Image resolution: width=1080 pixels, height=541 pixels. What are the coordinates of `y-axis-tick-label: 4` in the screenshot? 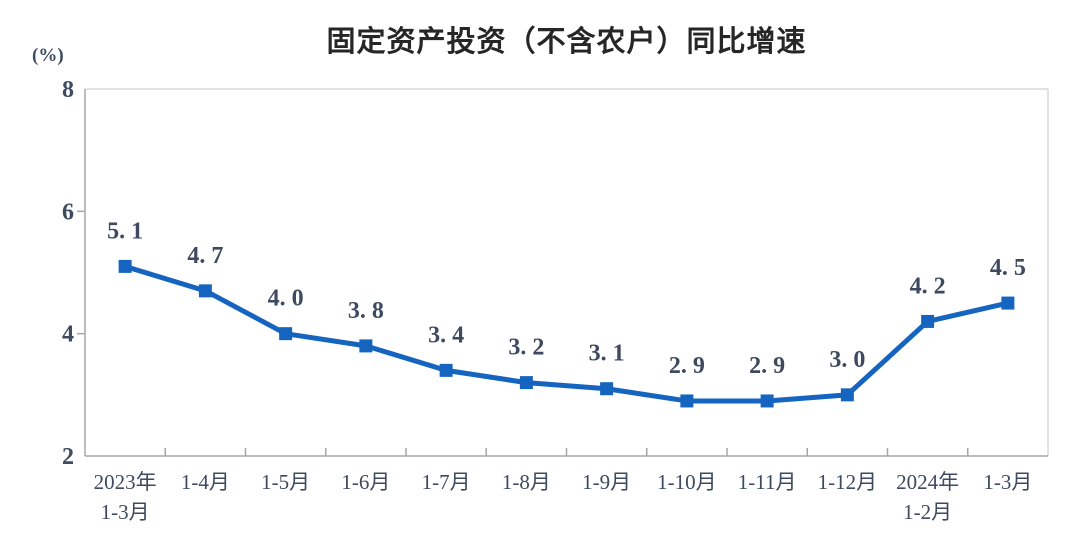 It's located at (68, 335).